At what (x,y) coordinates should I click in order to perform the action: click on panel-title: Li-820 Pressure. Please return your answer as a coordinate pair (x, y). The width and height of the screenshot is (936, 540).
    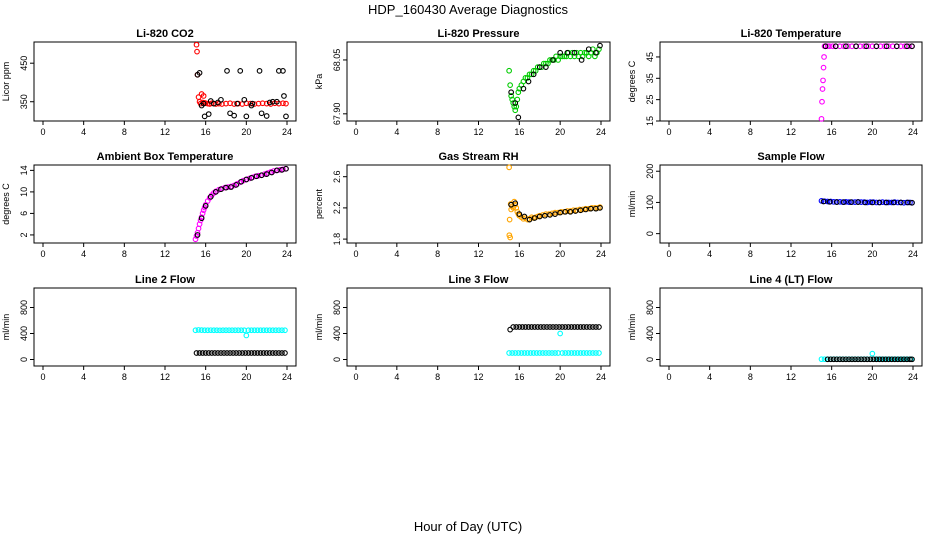
    Looking at the image, I should click on (479, 34).